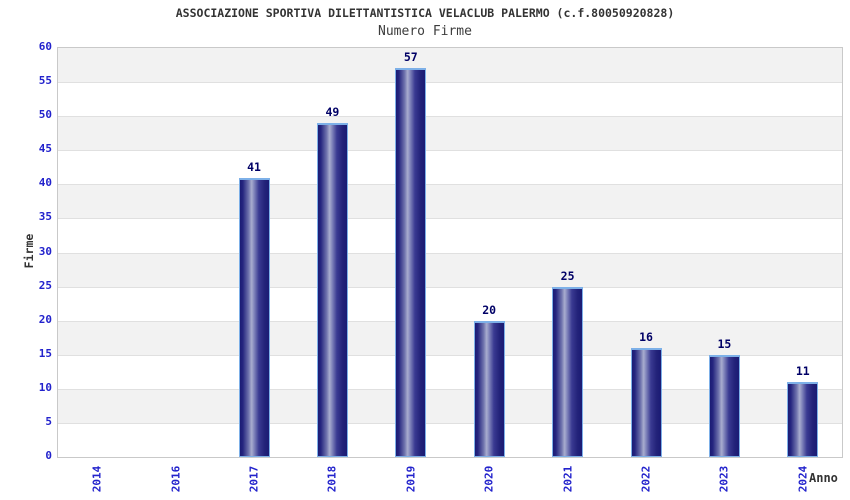 This screenshot has height=500, width=850. I want to click on bar-value-label: 41, so click(254, 166).